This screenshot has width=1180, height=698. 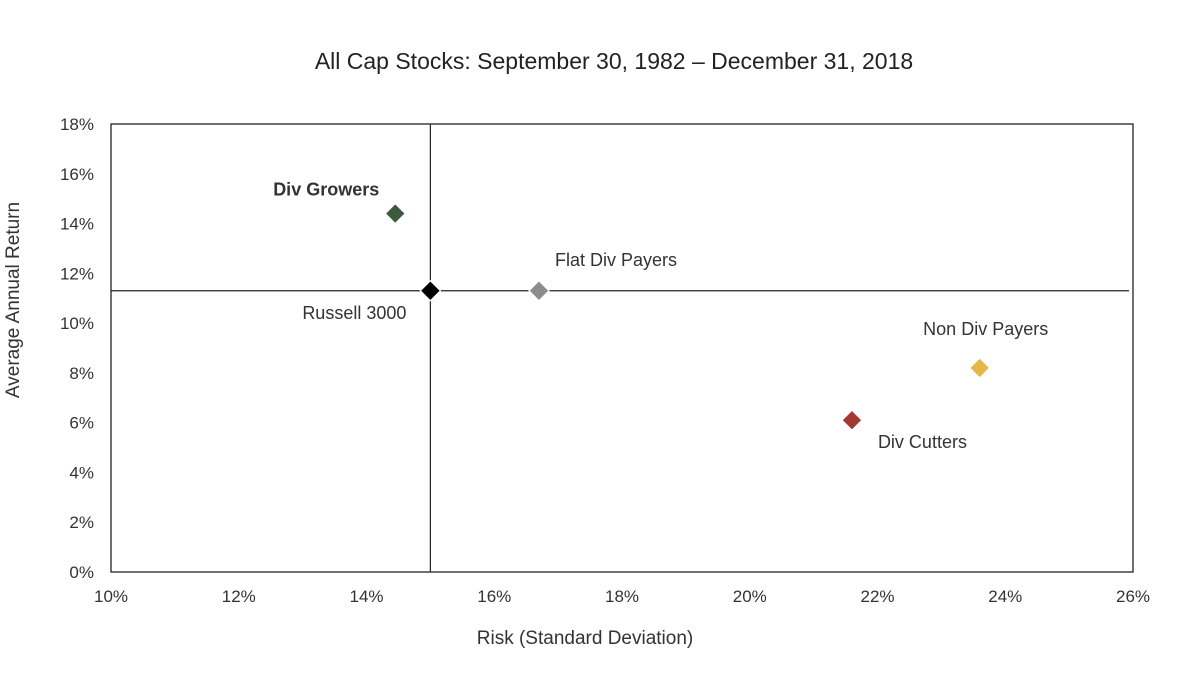 What do you see at coordinates (81, 472) in the screenshot?
I see `y-tick-label: 4%` at bounding box center [81, 472].